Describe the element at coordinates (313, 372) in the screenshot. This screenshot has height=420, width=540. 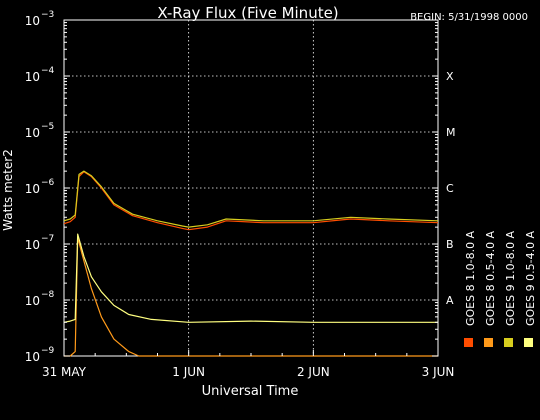
I see `x-tick-label: 2 JUN` at that location.